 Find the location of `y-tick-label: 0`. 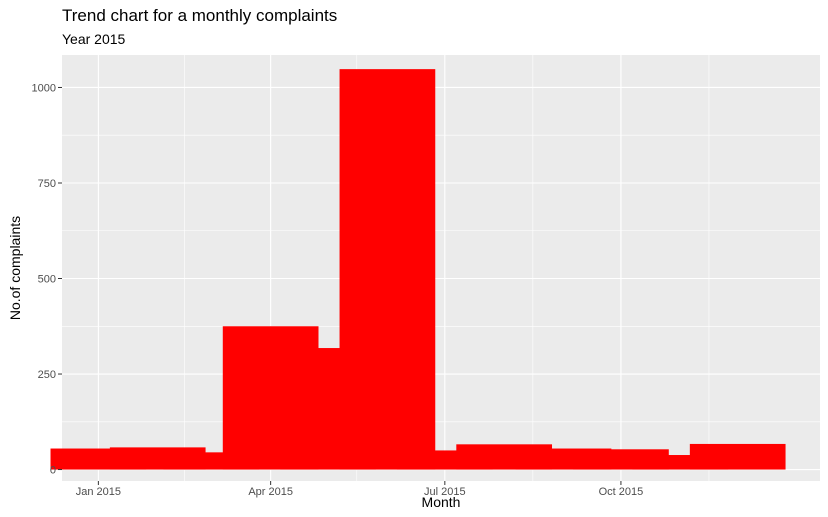

y-tick-label: 0 is located at coordinates (53, 471).